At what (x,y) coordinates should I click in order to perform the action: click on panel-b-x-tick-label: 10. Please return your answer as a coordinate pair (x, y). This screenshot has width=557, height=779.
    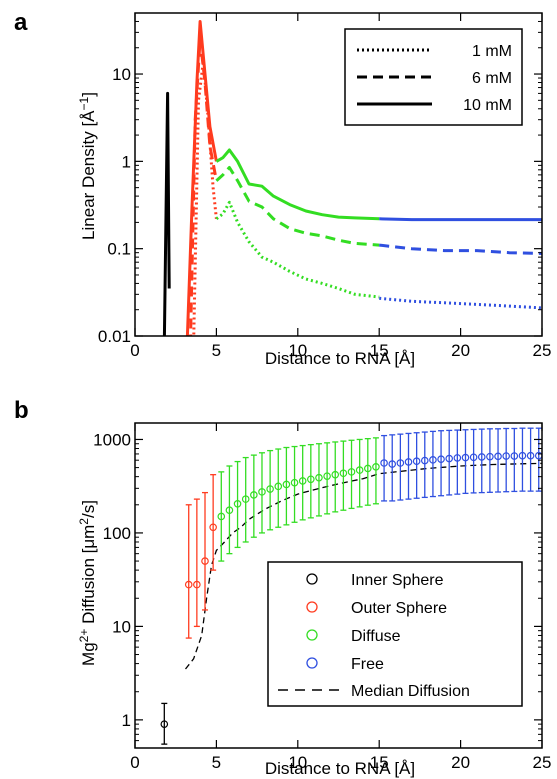
    Looking at the image, I should click on (297, 762).